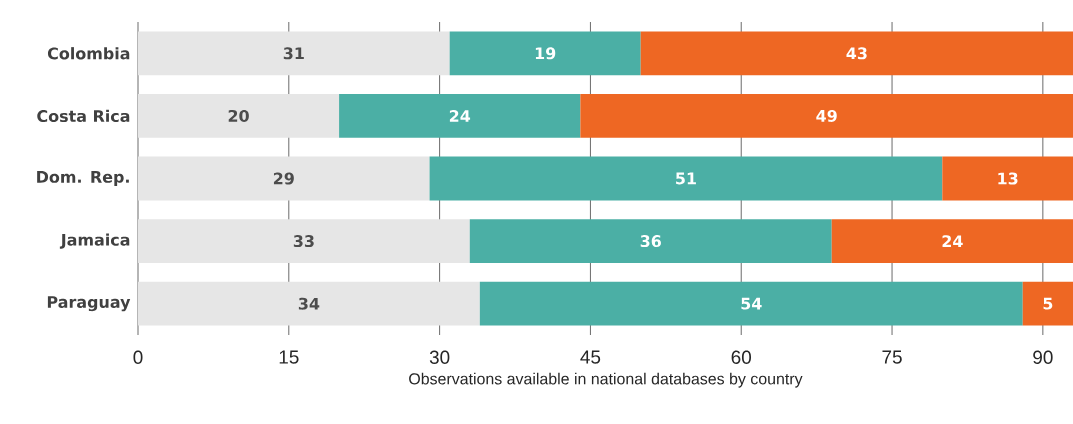 The image size is (1073, 424). I want to click on data-label: 49, so click(826, 115).